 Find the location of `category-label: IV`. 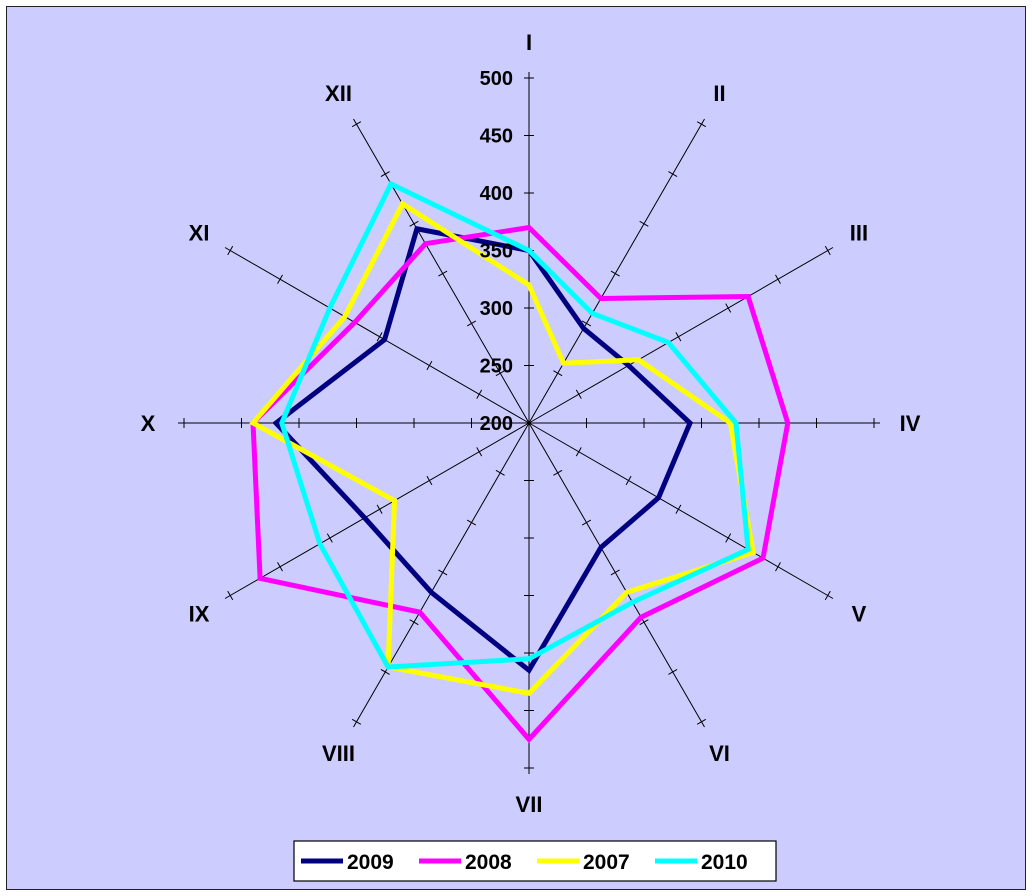

category-label: IV is located at coordinates (910, 423).